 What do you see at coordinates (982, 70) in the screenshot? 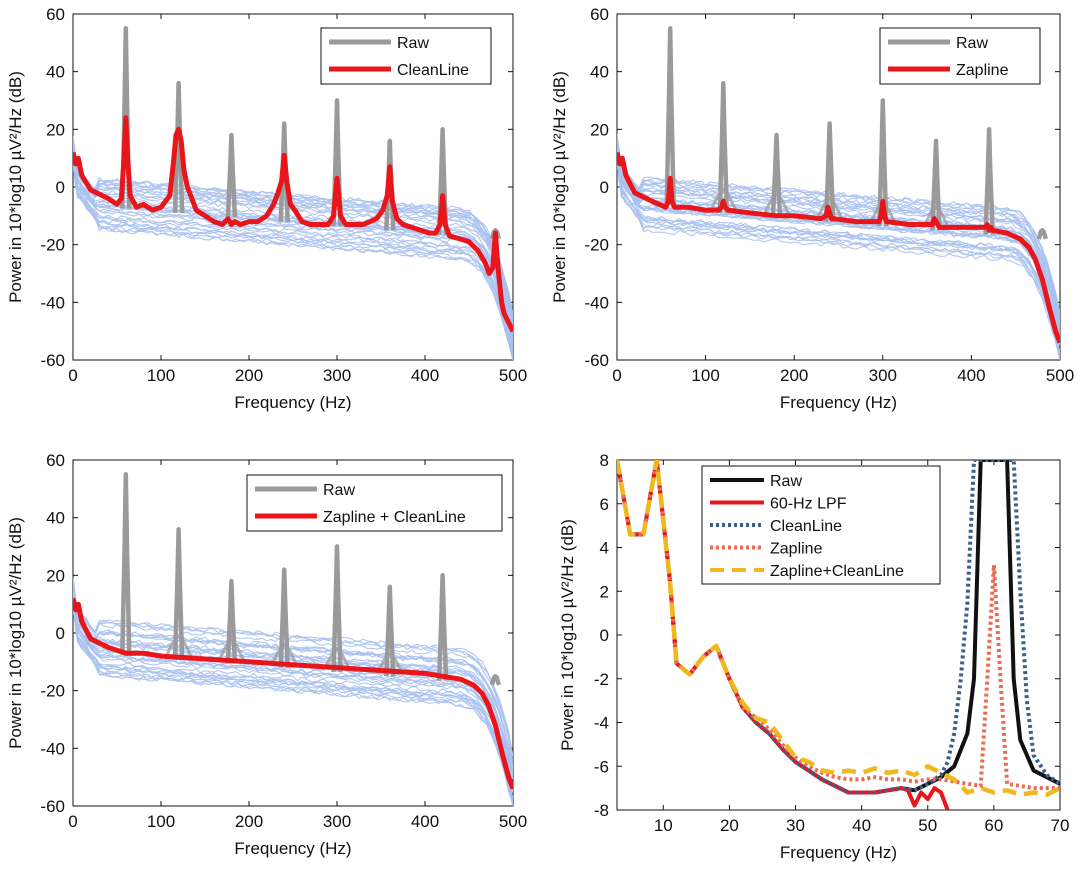
I see `legend-label: Zapline` at bounding box center [982, 70].